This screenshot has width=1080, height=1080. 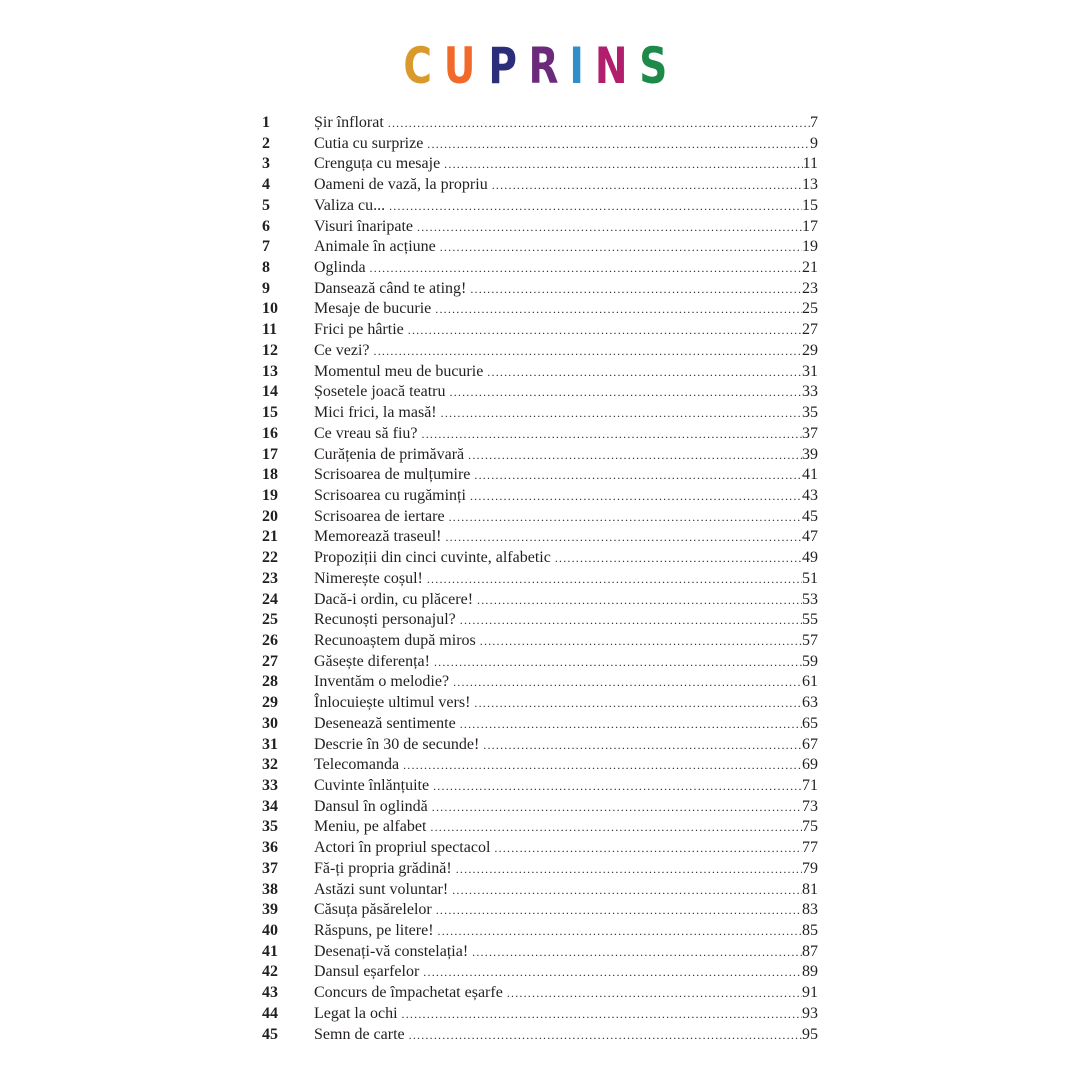 I want to click on entry-title: Răspuns, pe litere!, so click(x=374, y=931).